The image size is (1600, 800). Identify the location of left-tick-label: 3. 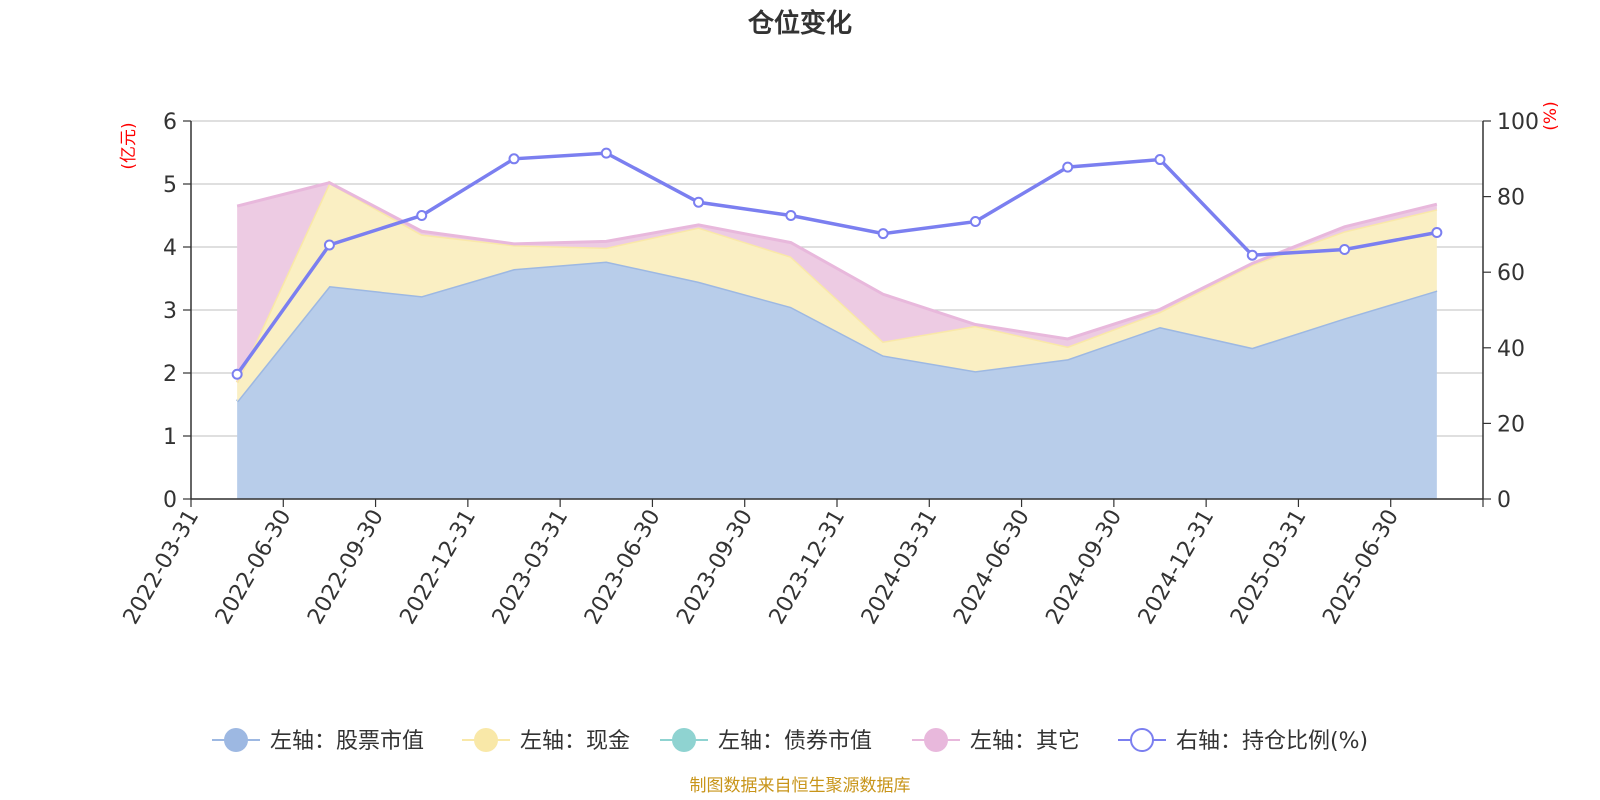
(170, 311).